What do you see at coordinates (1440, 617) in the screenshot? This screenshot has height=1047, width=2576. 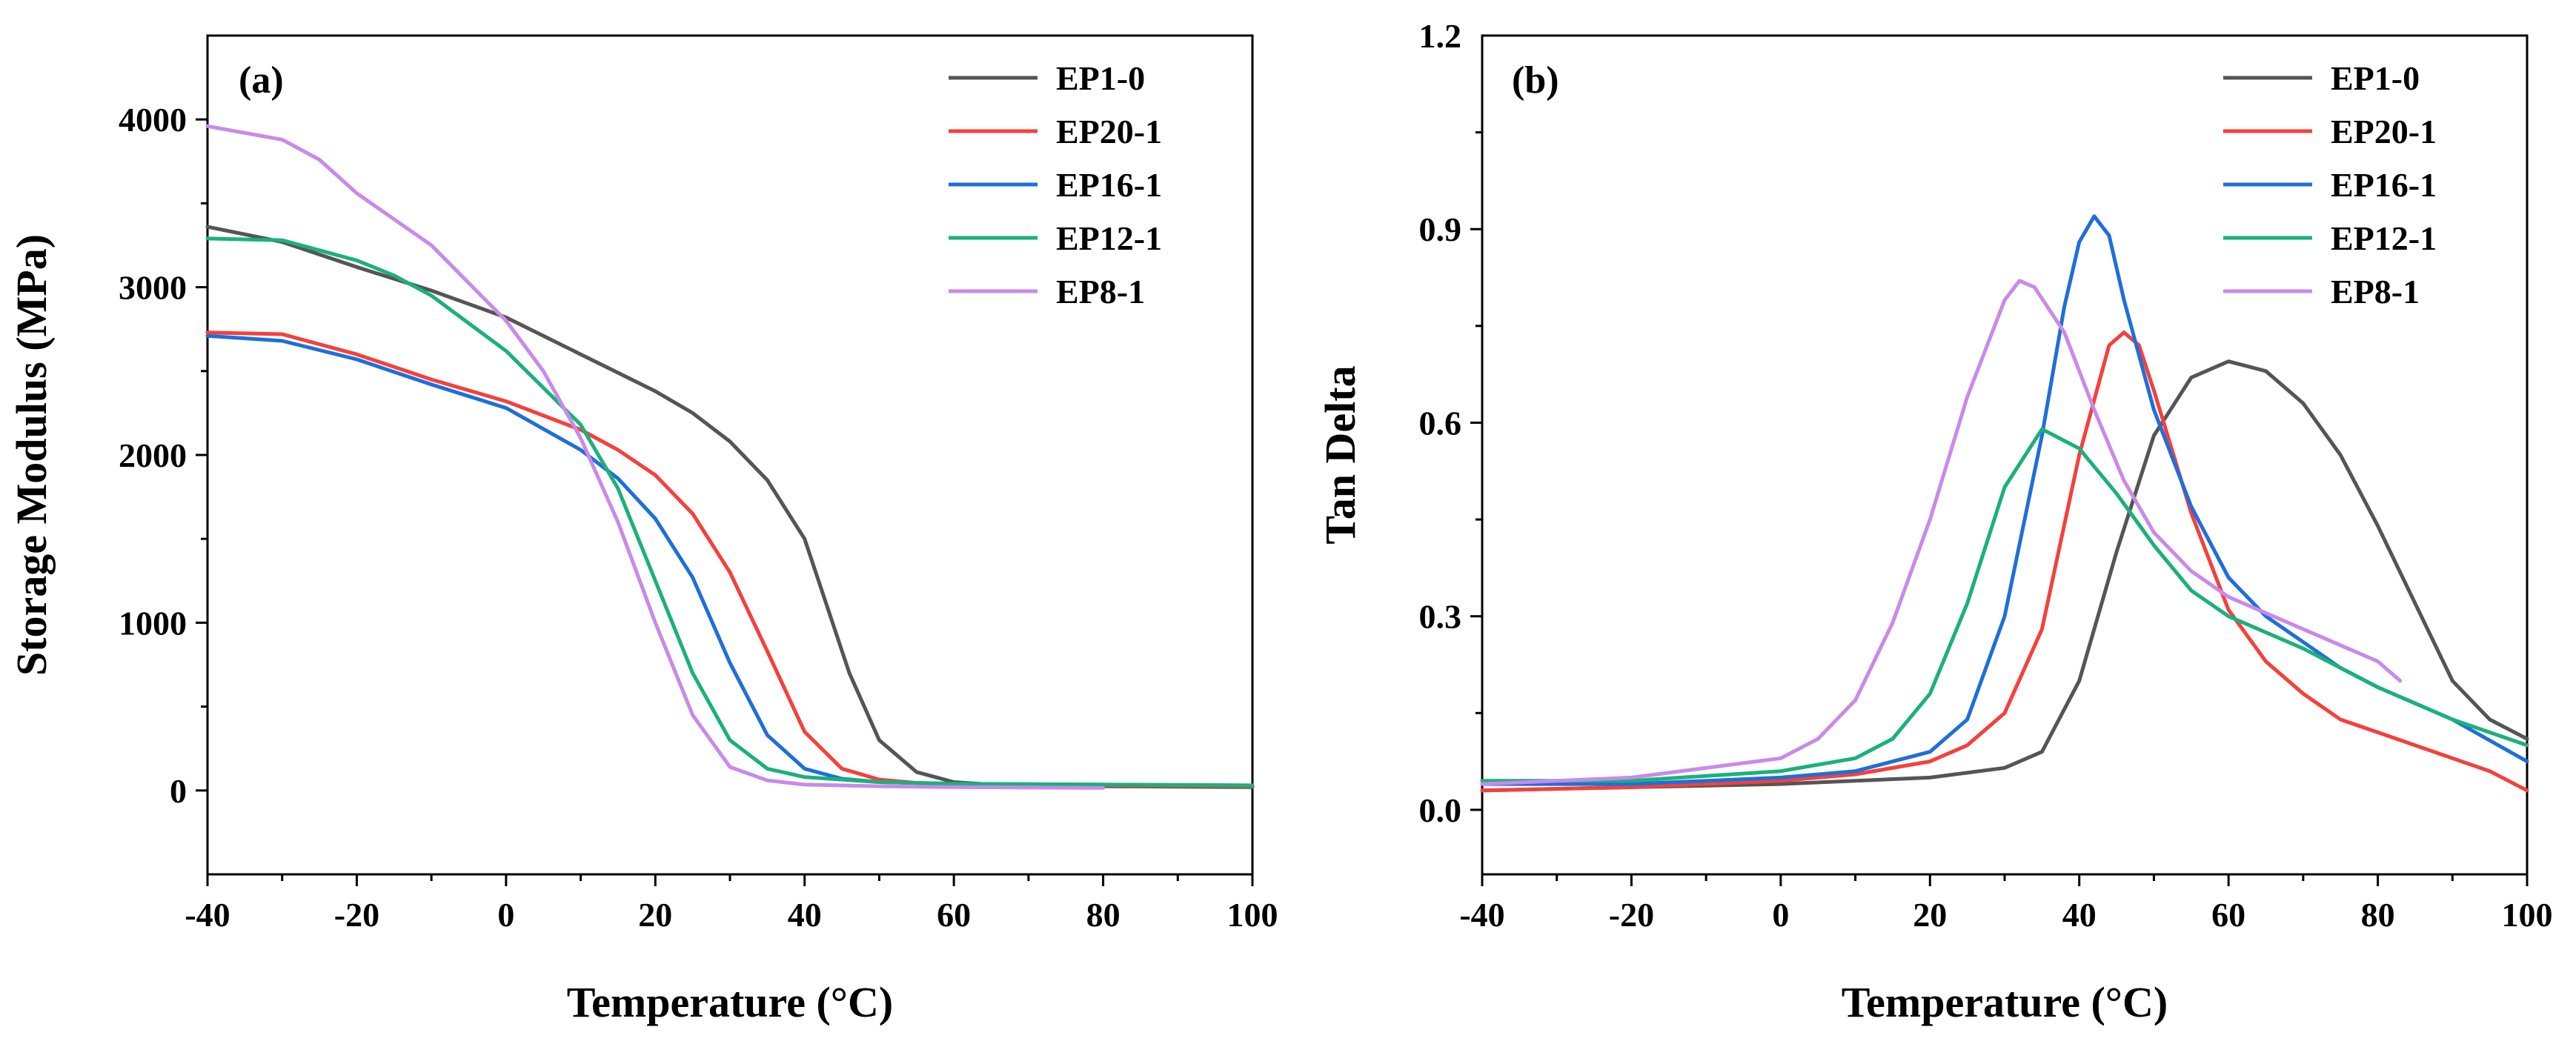 I see `y-tick-label: 0.3` at bounding box center [1440, 617].